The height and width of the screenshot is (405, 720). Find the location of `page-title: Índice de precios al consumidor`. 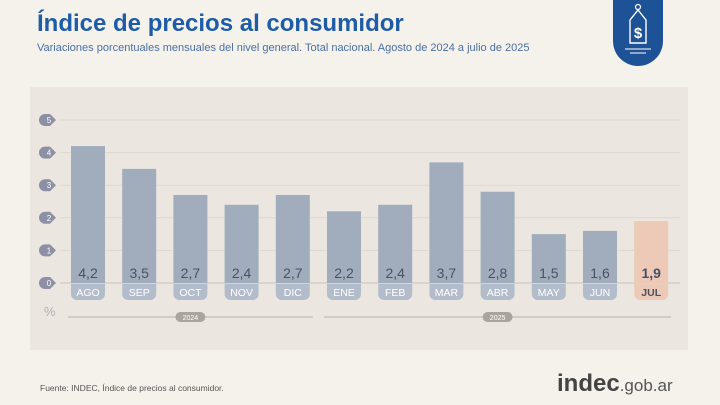

page-title: Índice de precios al consumidor is located at coordinates (220, 23).